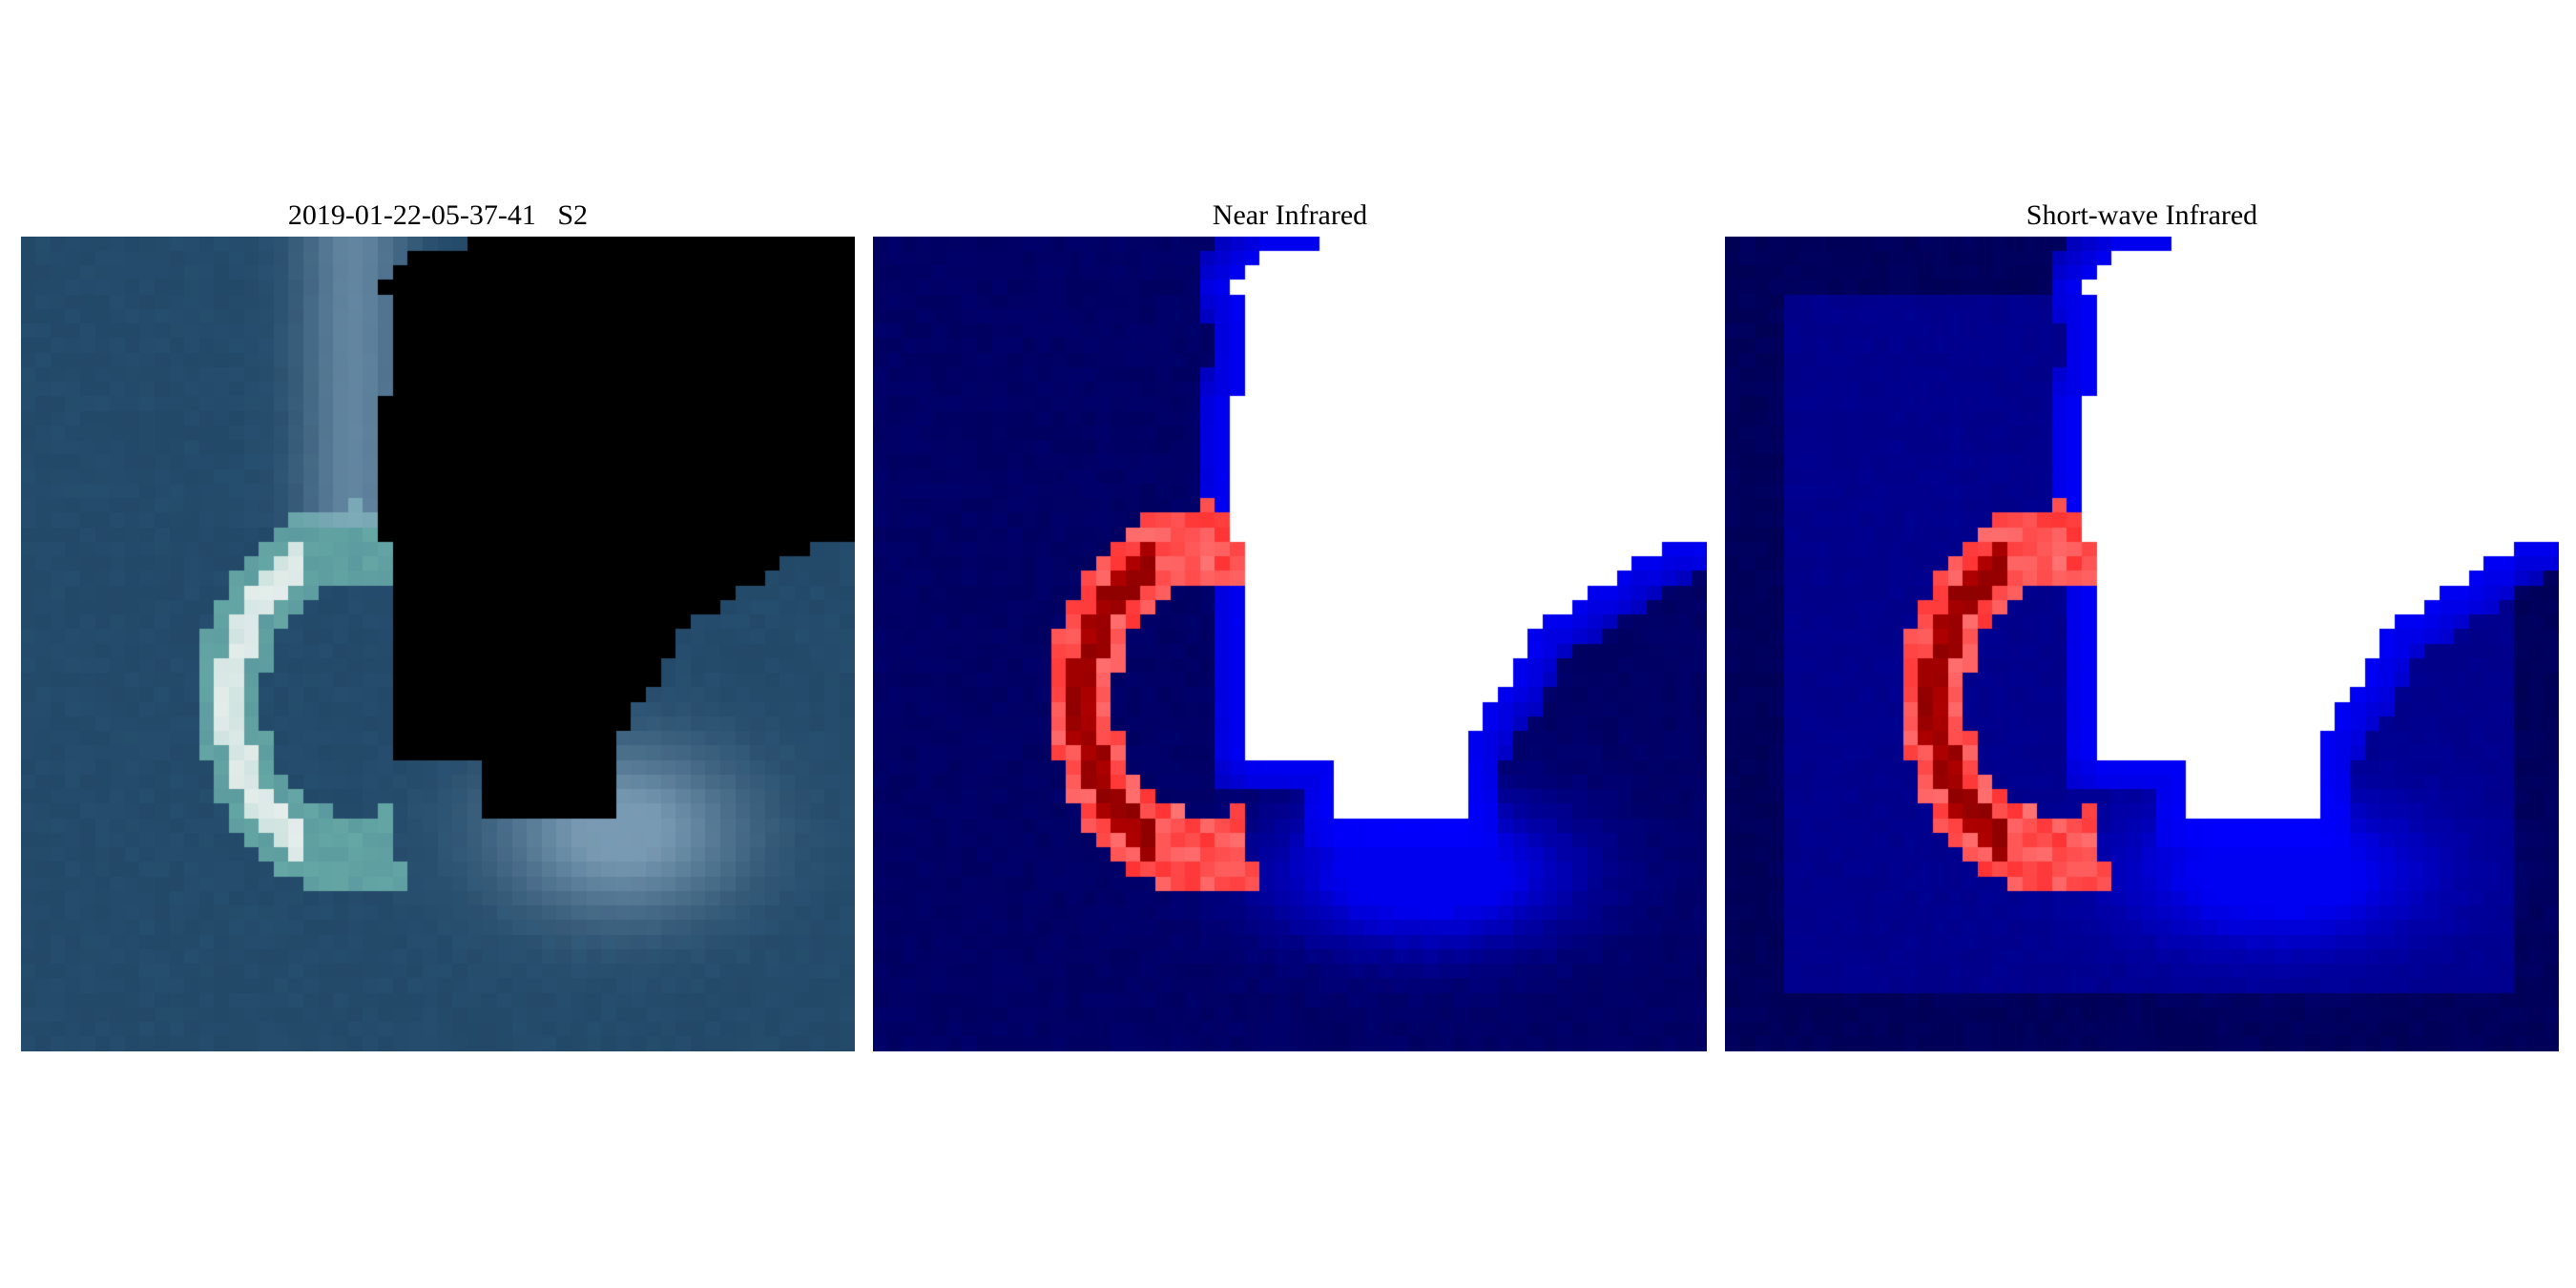 This screenshot has width=2576, height=1288. I want to click on panel-title-short-wave-infrared: Short-wave Infrared, so click(2142, 216).